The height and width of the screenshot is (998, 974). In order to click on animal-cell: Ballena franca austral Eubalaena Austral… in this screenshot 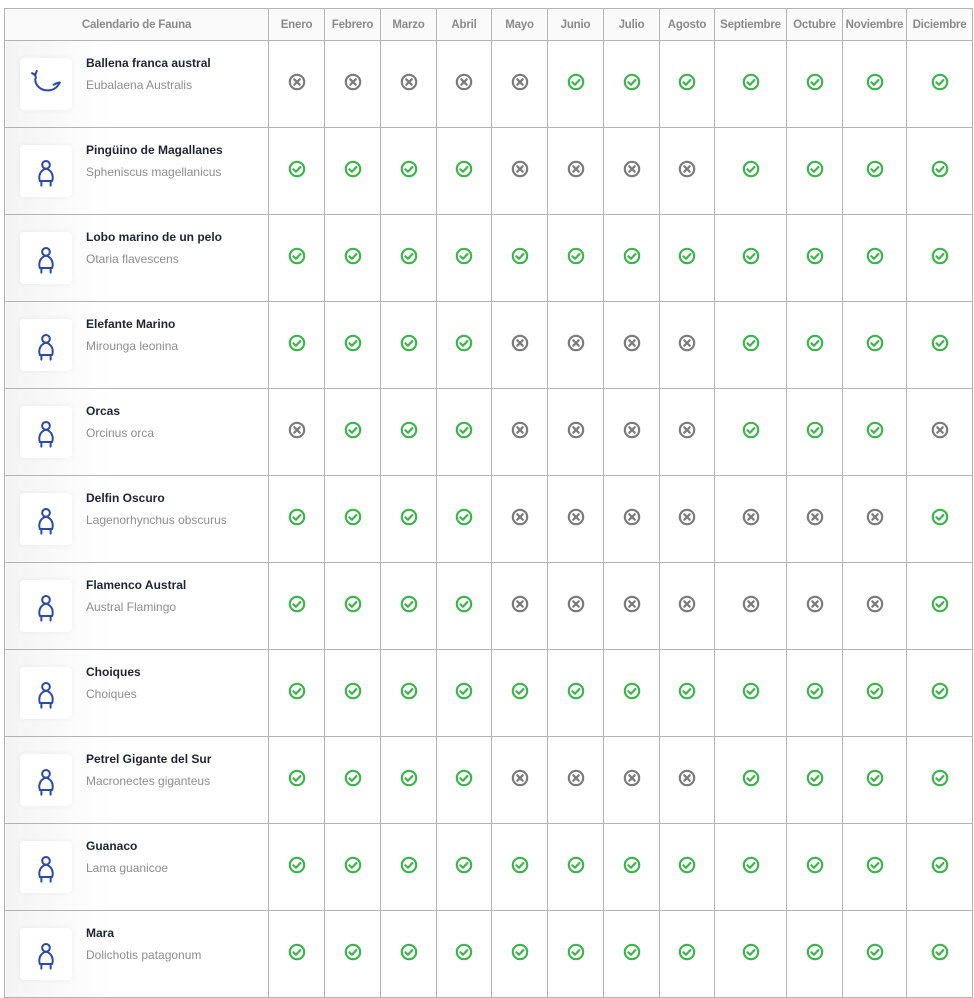, I will do `click(136, 84)`.